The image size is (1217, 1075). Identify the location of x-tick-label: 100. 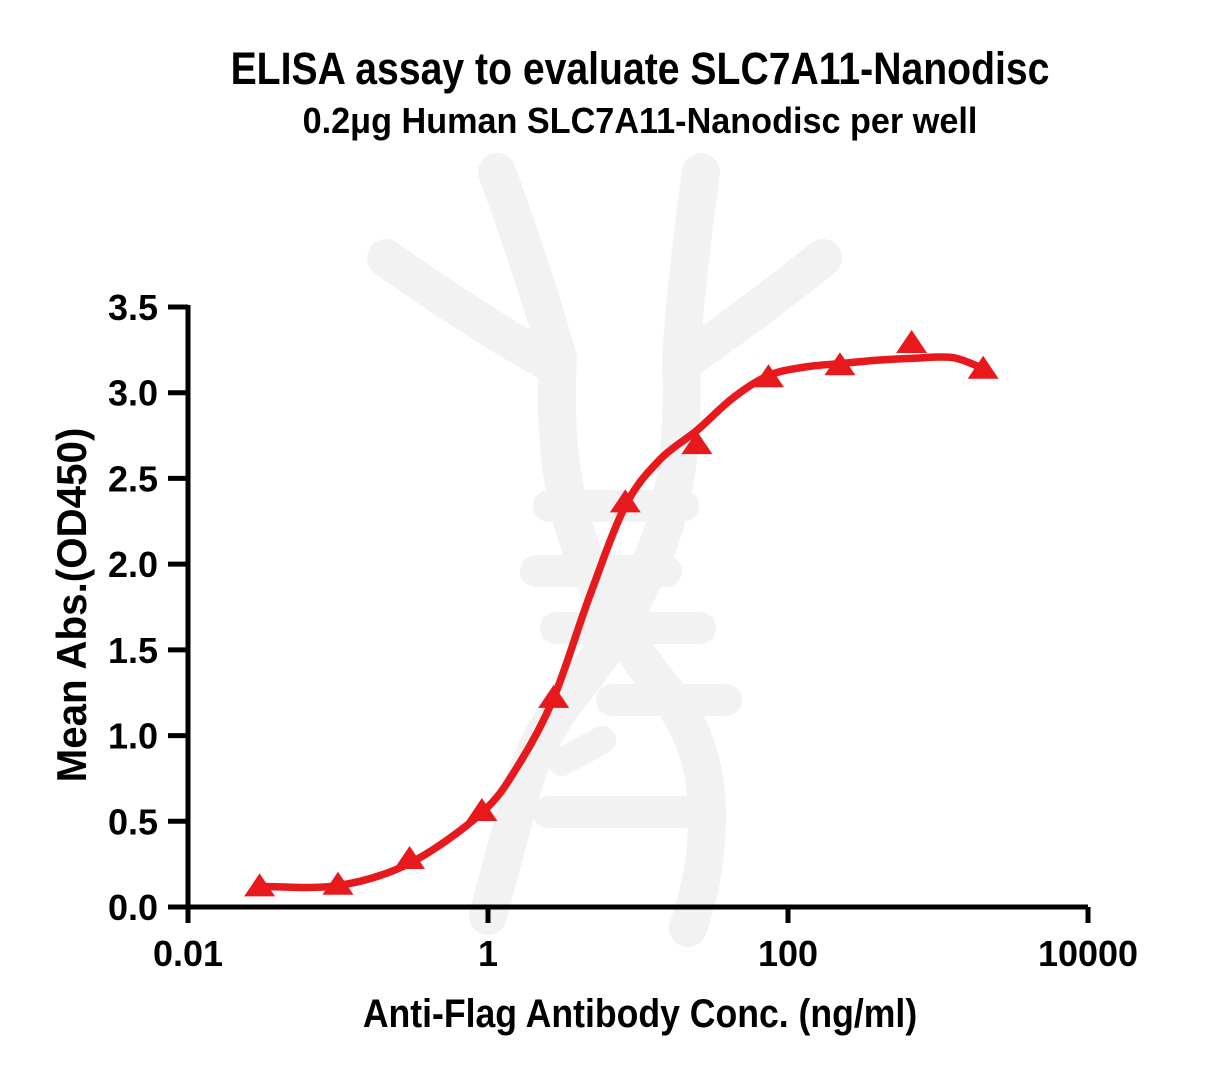
(788, 953).